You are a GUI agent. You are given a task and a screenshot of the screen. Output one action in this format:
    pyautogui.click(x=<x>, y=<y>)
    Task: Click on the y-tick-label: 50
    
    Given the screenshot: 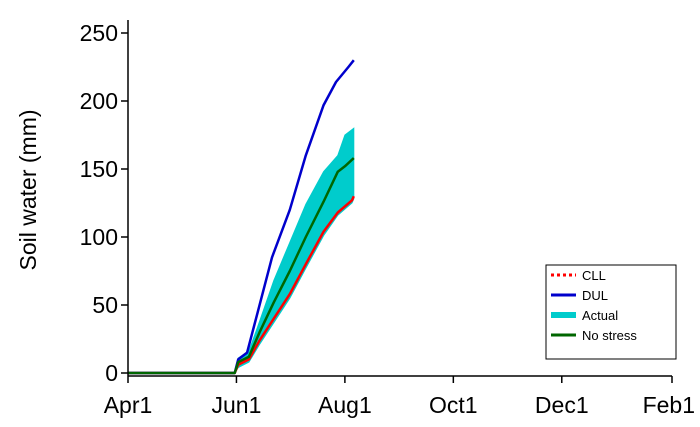 What is the action you would take?
    pyautogui.click(x=105, y=305)
    